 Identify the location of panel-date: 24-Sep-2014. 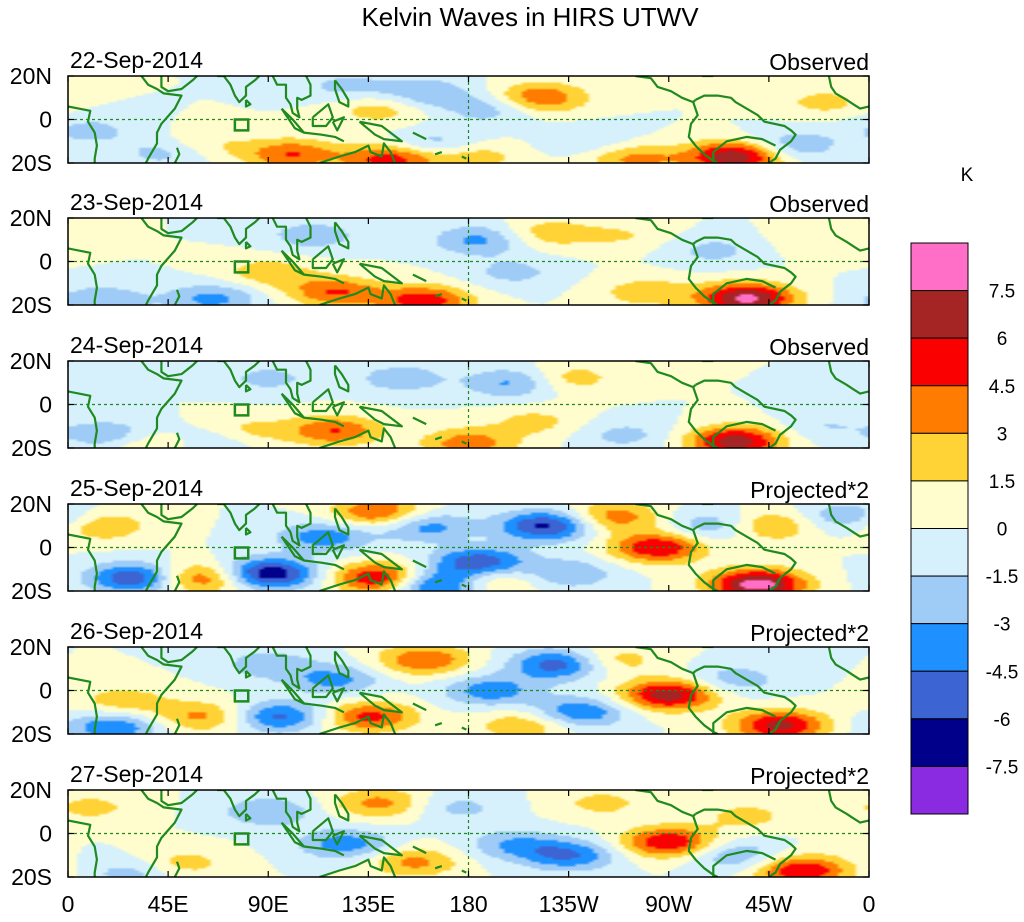
(136, 345).